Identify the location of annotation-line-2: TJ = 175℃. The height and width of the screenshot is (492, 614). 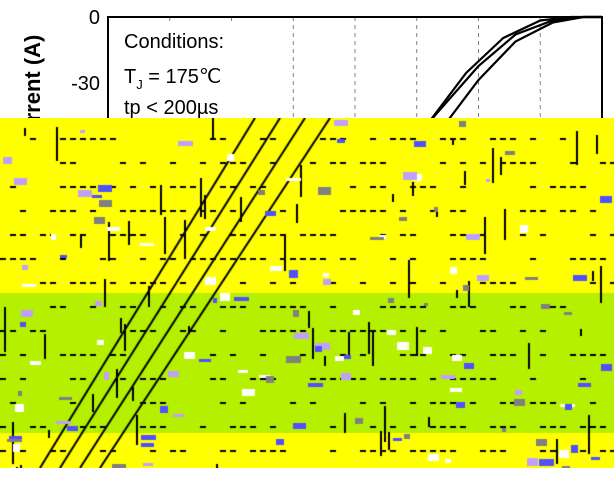
(172, 79).